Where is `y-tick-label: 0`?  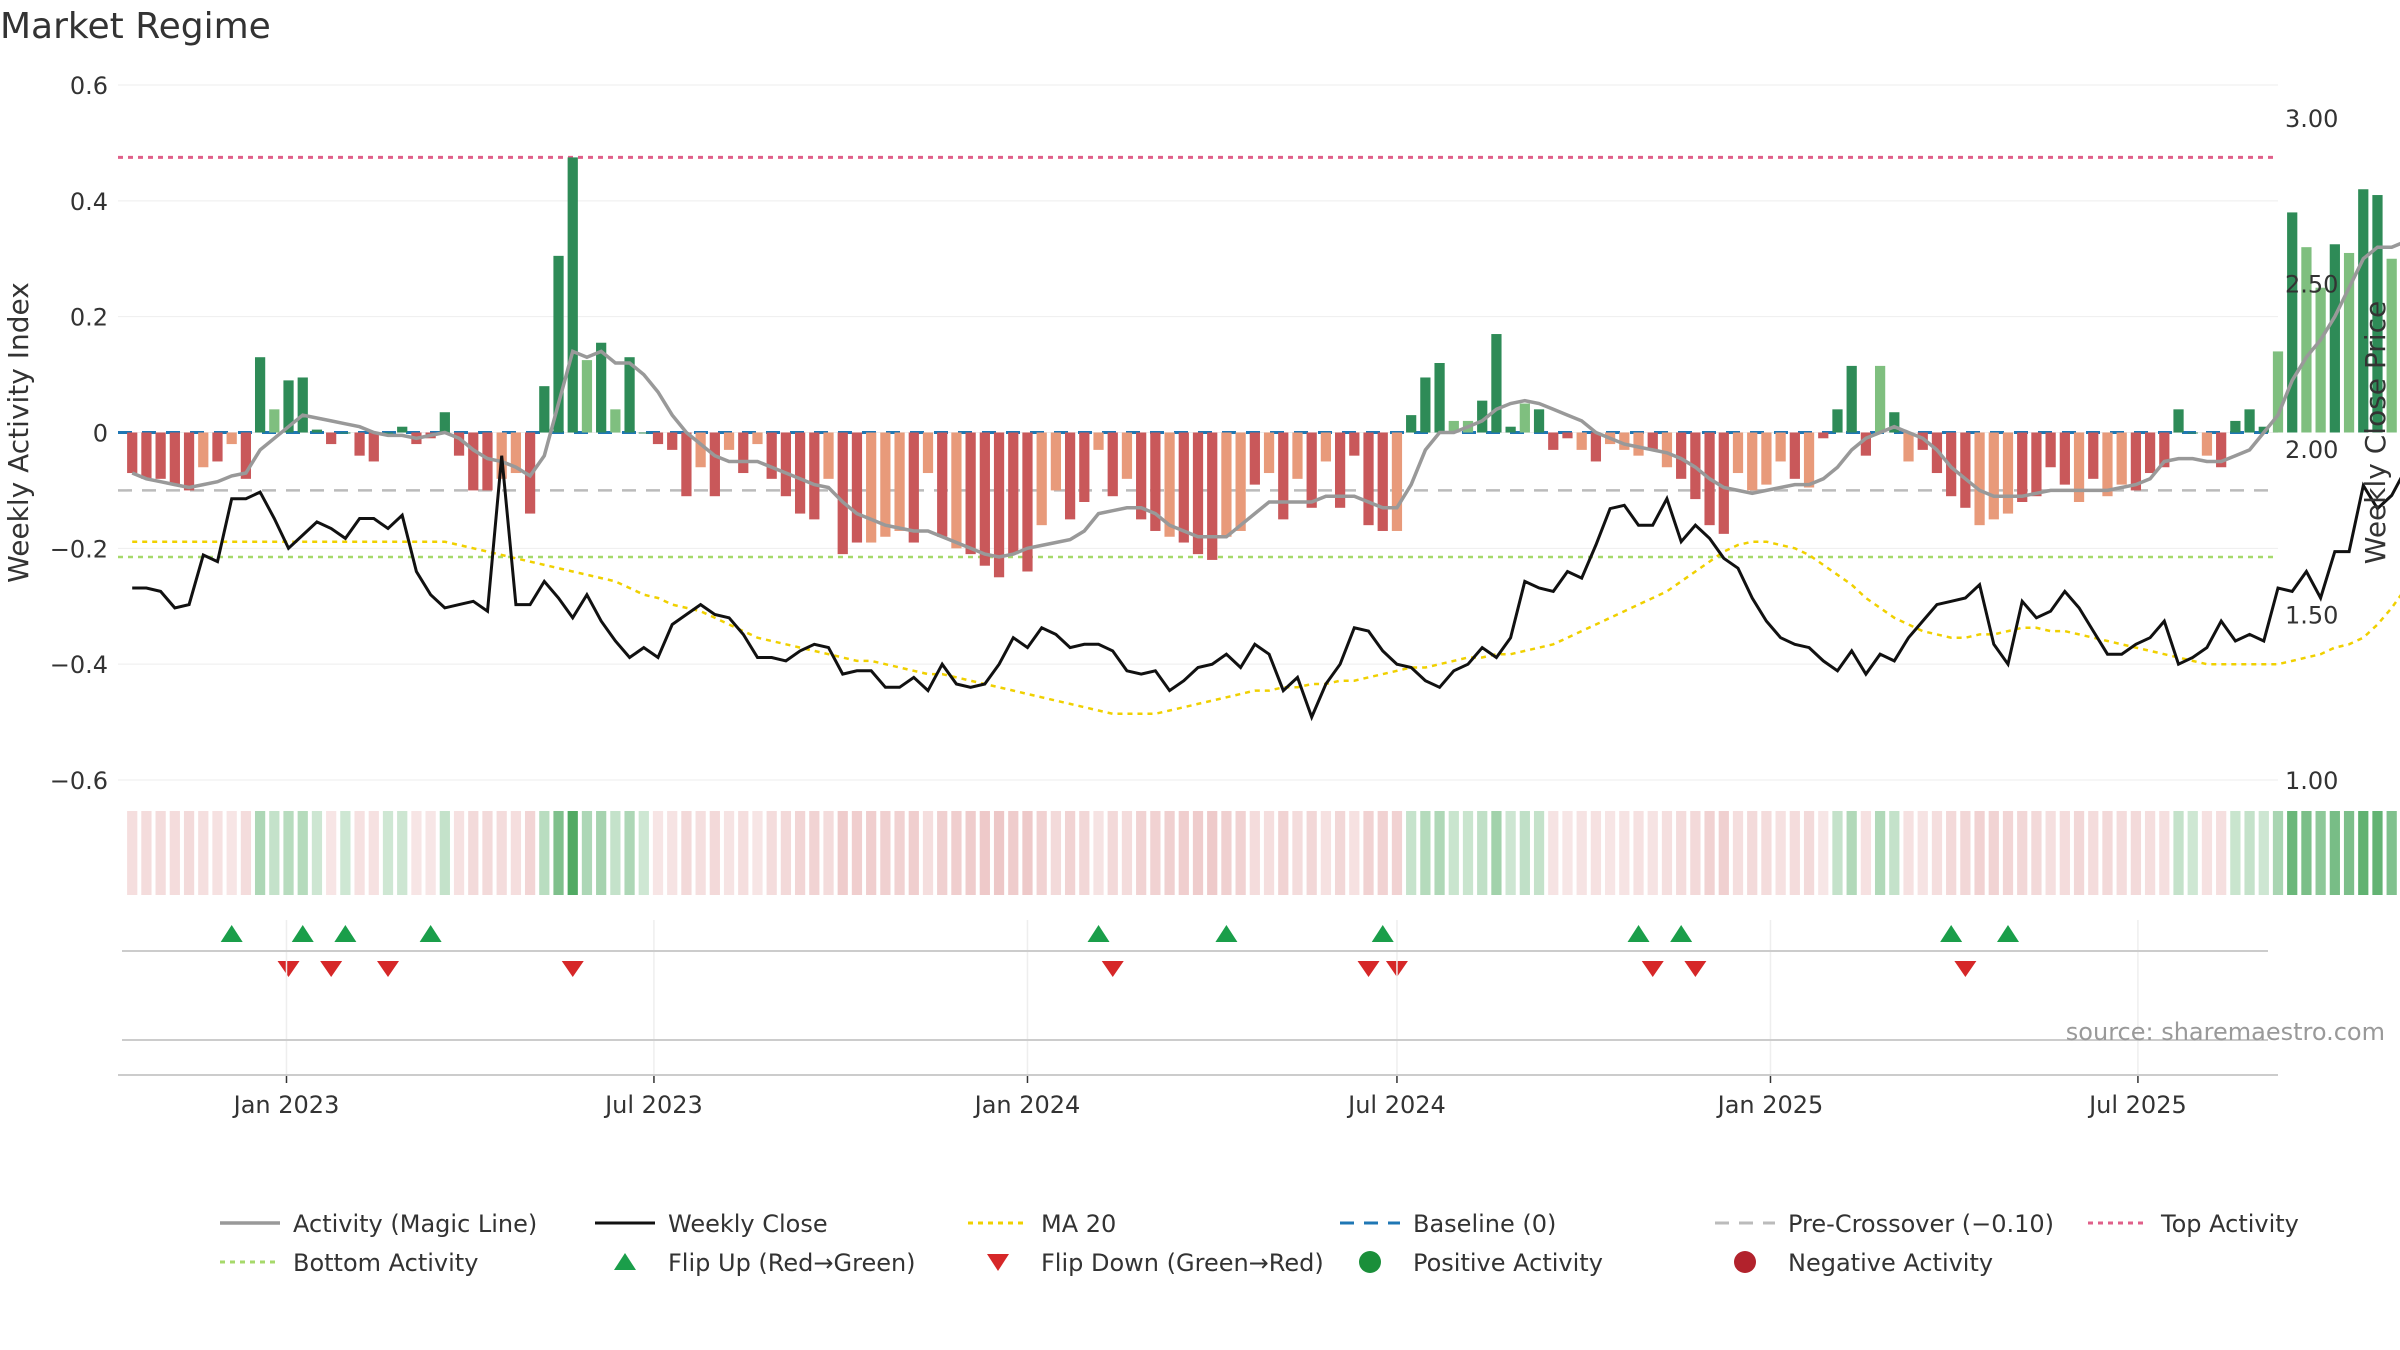
y-tick-label: 0 is located at coordinates (100, 434).